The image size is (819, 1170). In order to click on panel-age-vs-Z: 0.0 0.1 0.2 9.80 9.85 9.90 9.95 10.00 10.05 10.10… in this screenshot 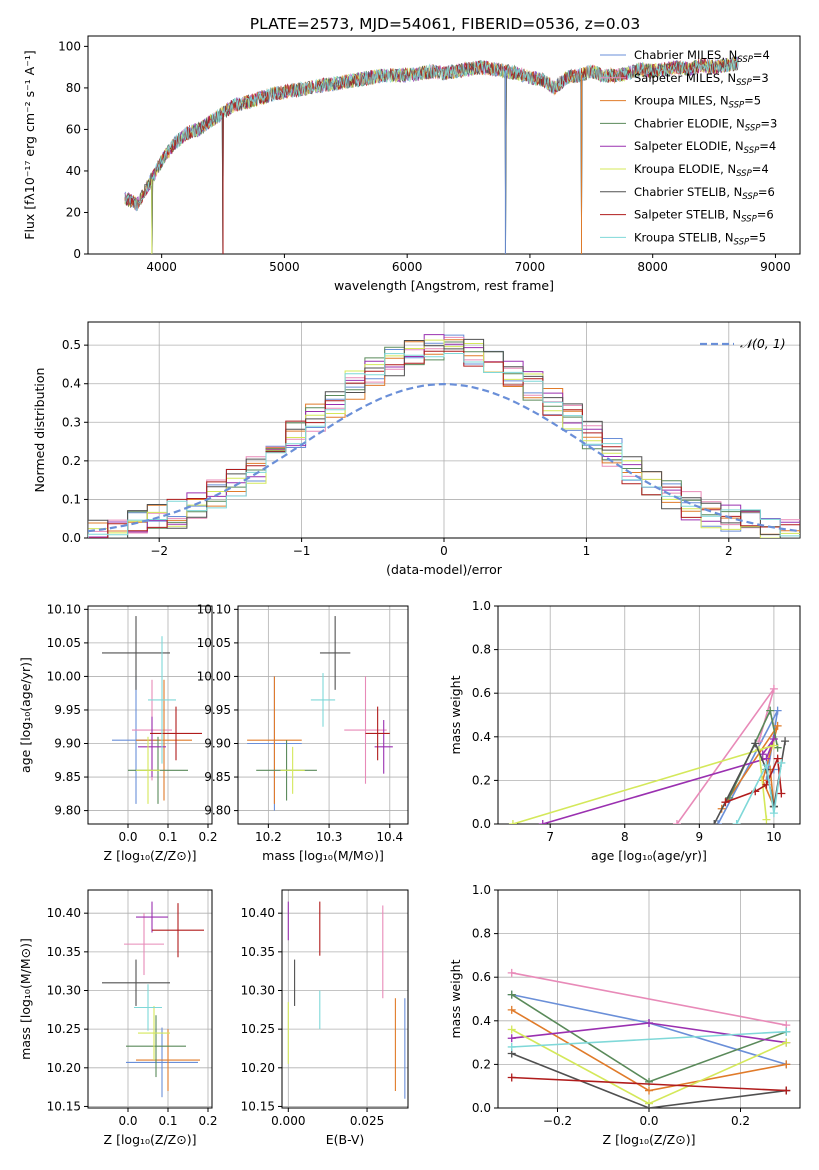, I will do `click(118, 732)`.